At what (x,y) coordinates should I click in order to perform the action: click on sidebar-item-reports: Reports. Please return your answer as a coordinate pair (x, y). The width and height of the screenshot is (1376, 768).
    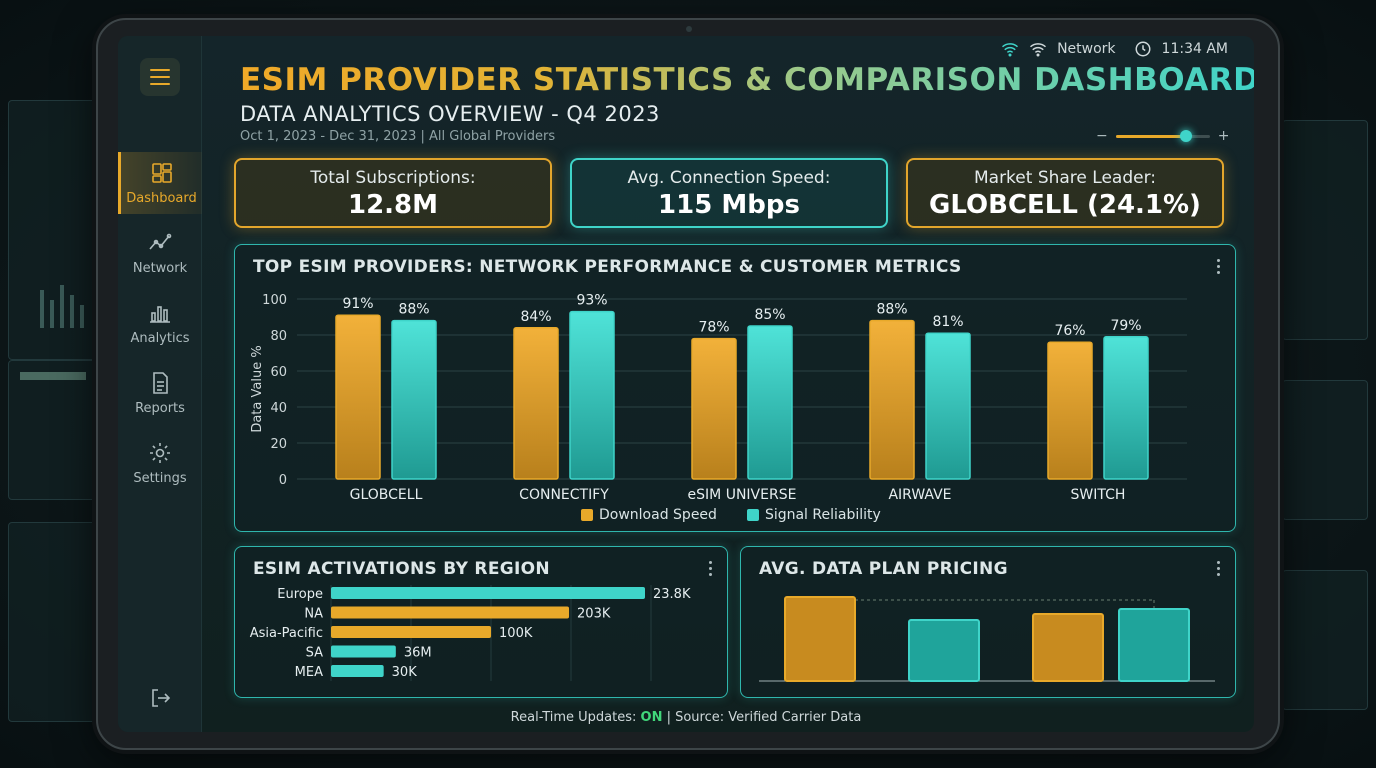
    Looking at the image, I should click on (160, 393).